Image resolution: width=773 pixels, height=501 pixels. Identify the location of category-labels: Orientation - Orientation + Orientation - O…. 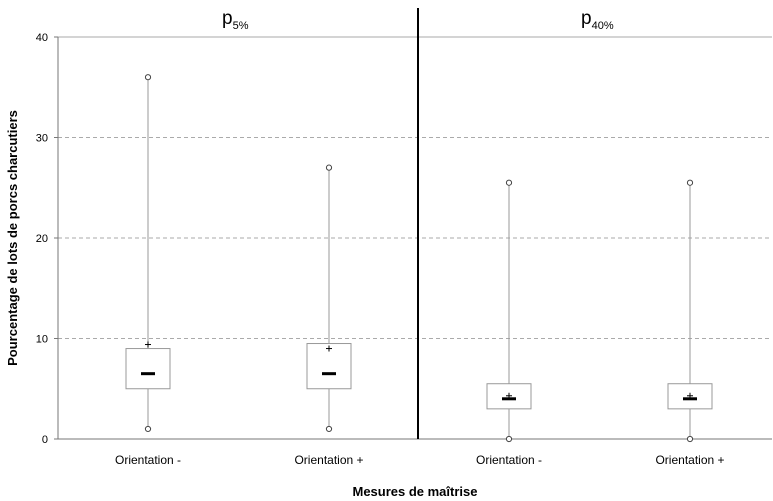
(420, 460).